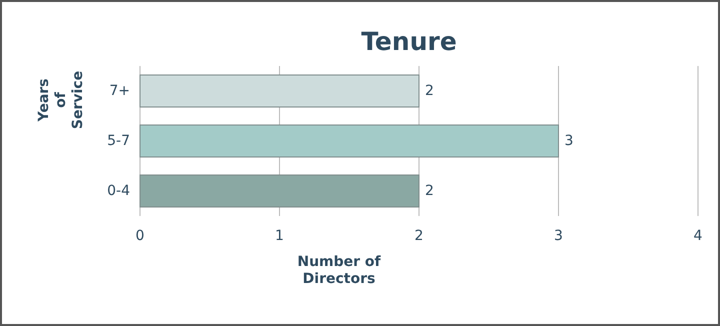 The image size is (720, 326). Describe the element at coordinates (558, 236) in the screenshot. I see `x-tick-label: 3` at that location.